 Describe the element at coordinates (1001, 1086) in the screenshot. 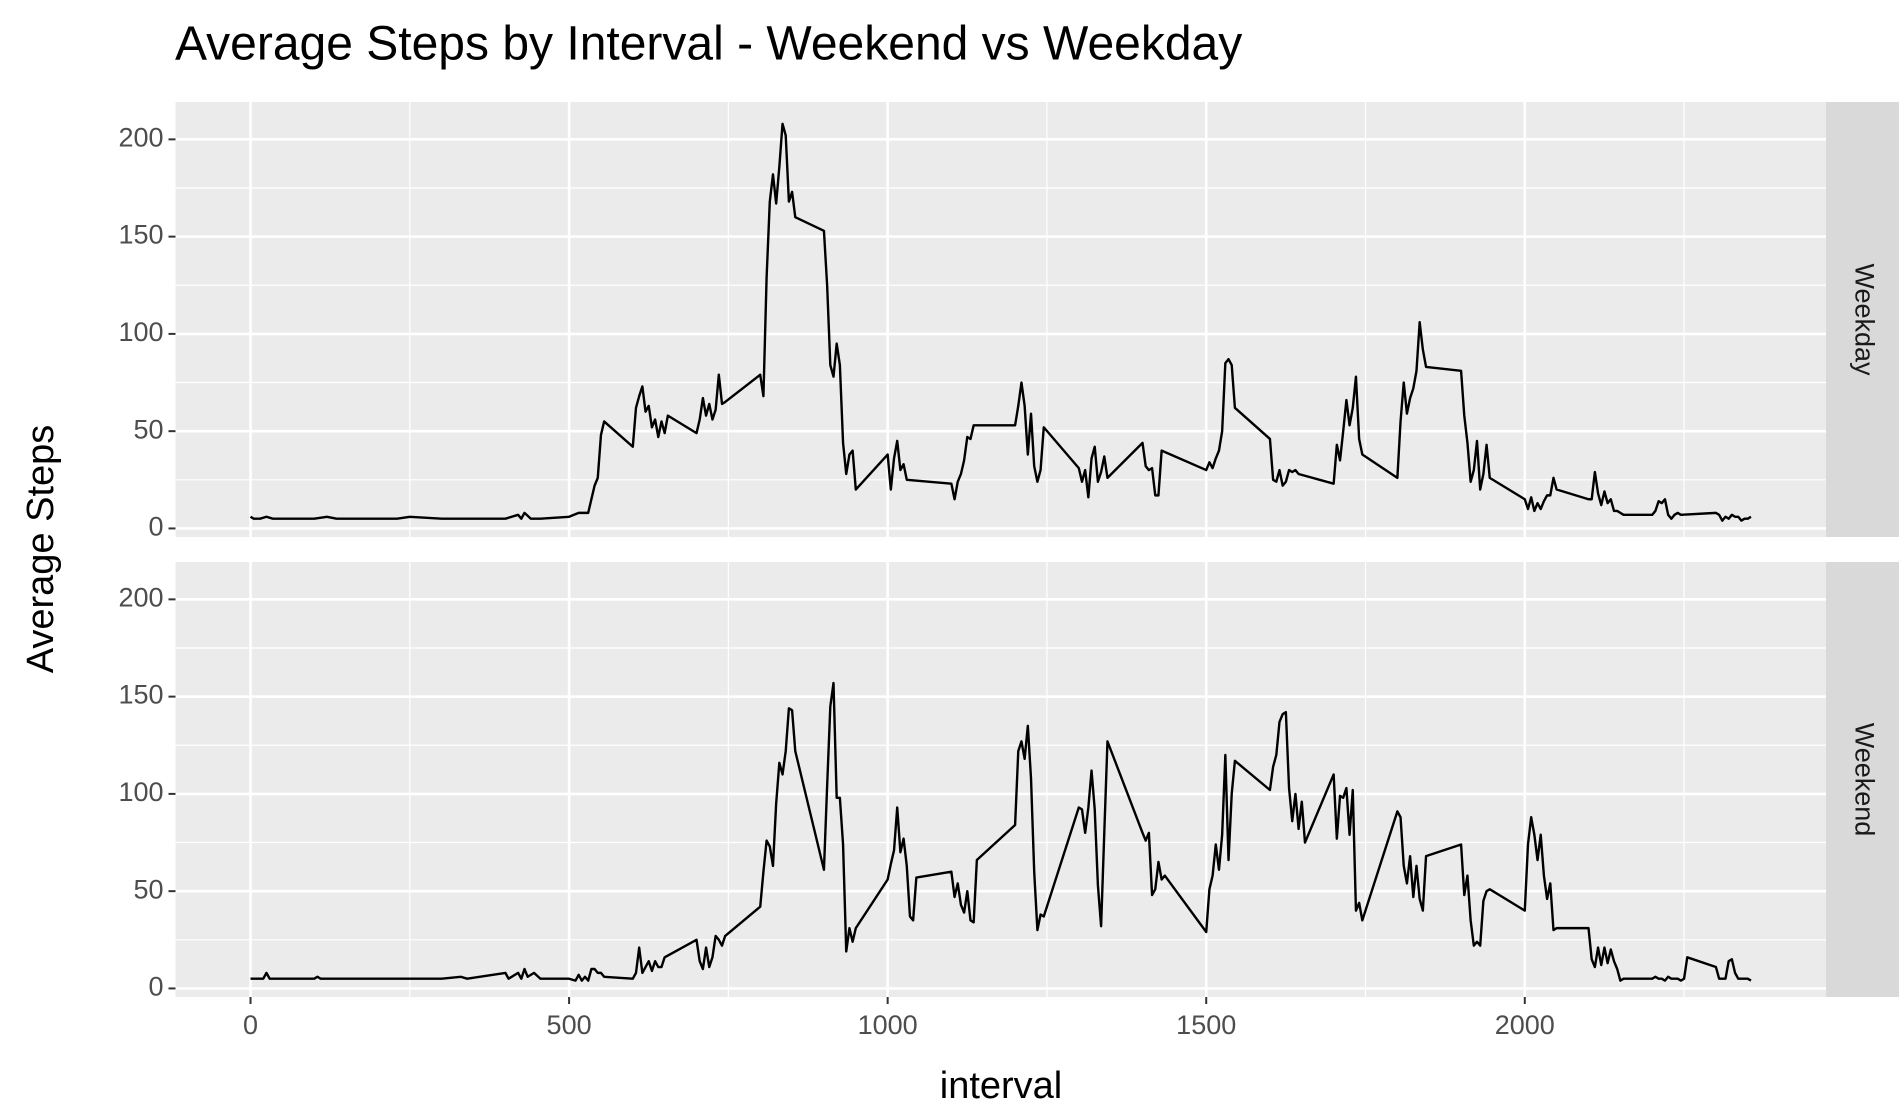

I see `x-axis-label: interval` at that location.